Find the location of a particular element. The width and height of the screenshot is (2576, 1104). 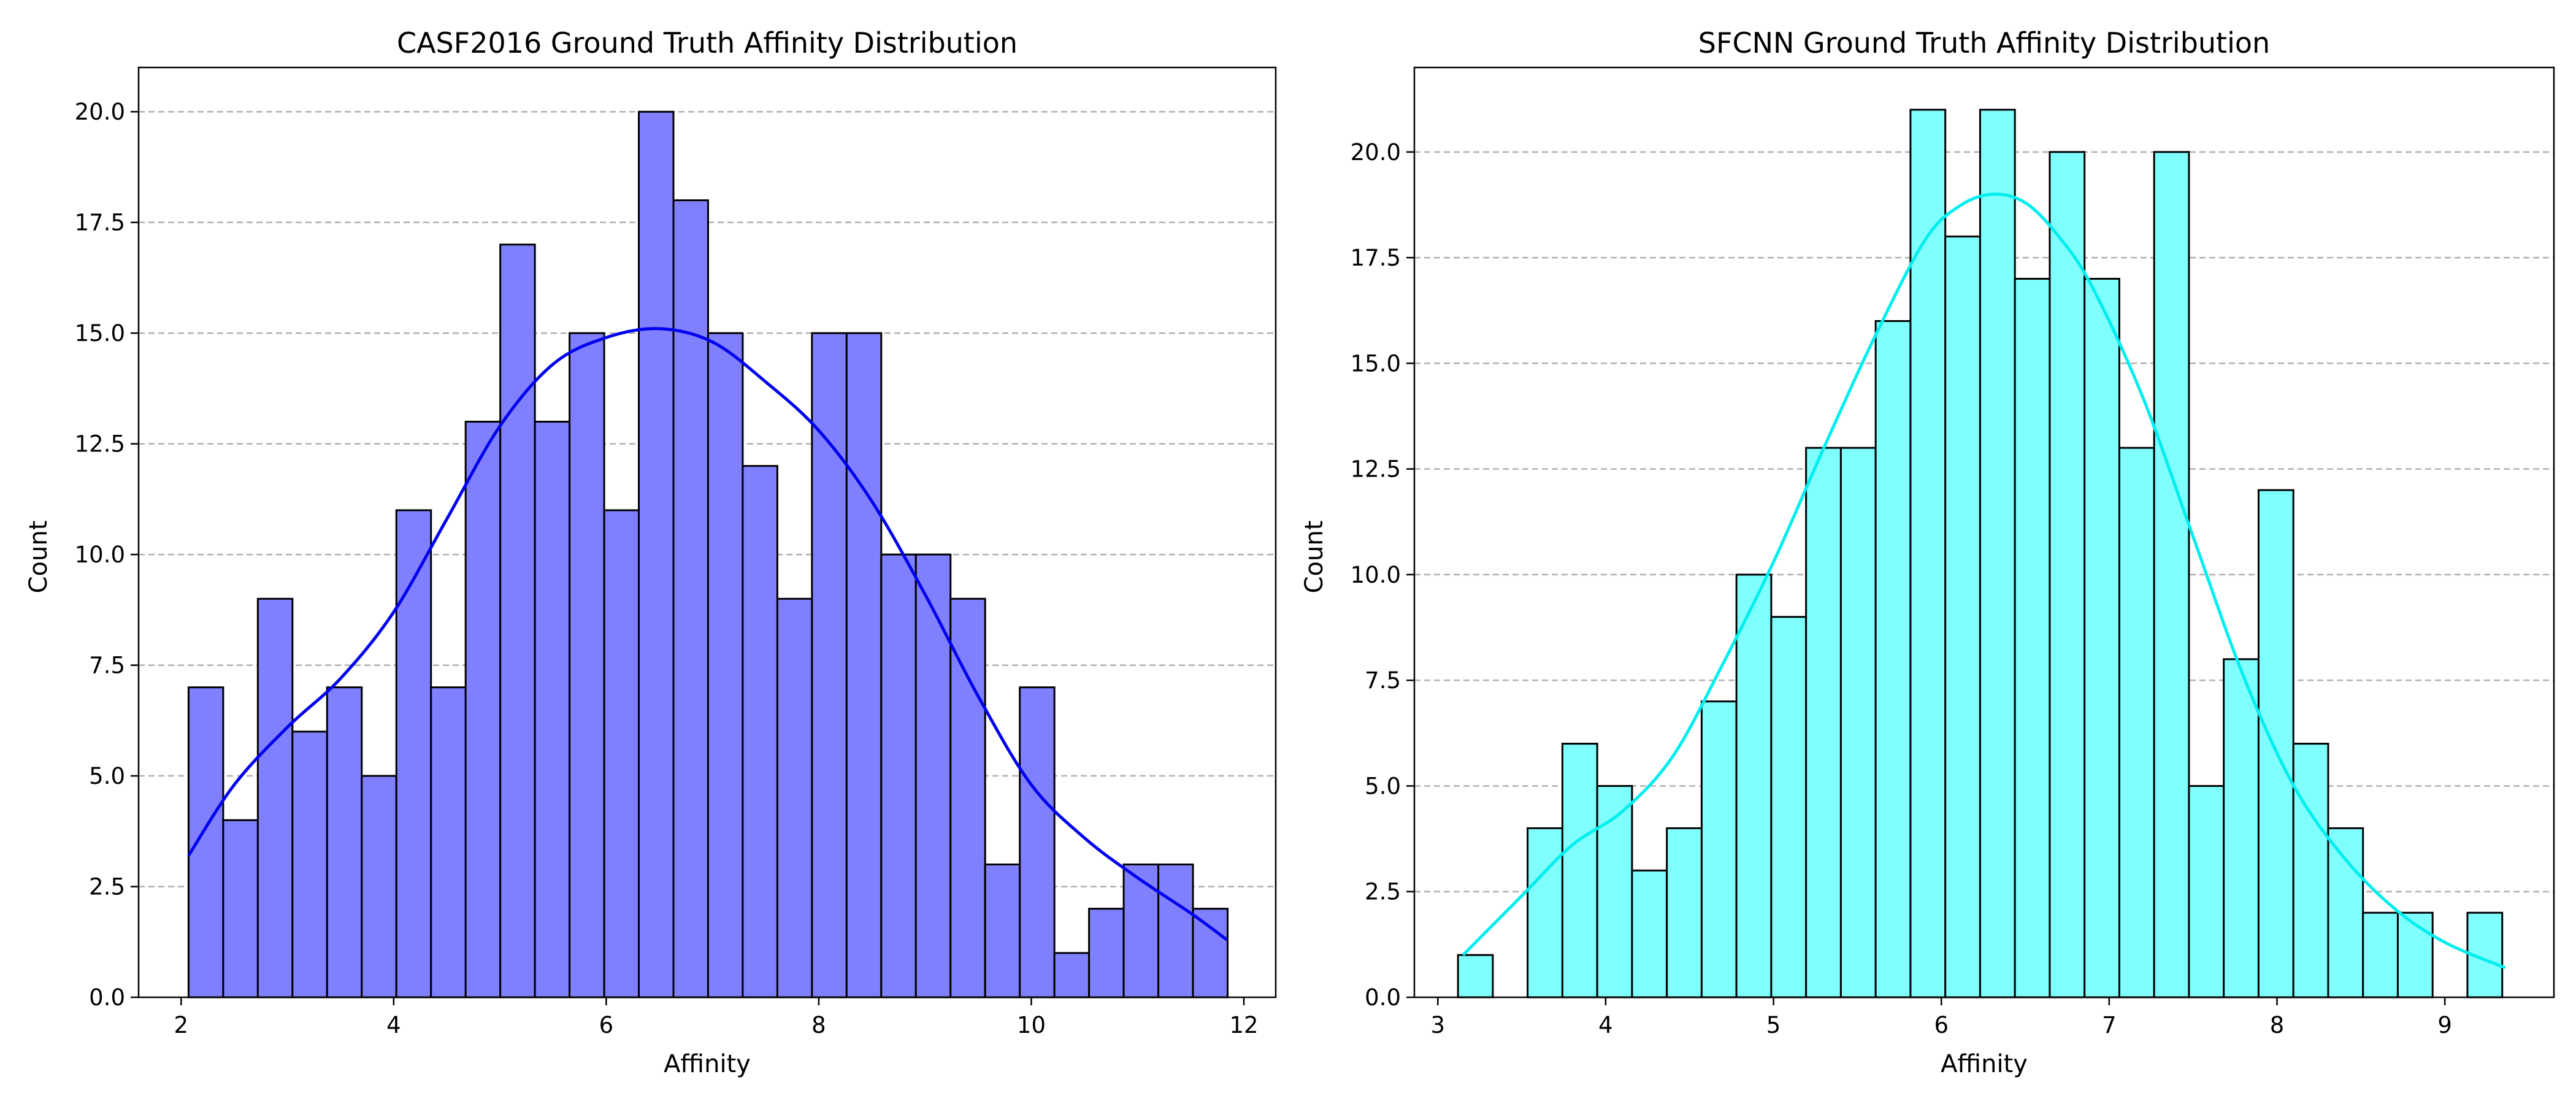

x-tick-label: 10 is located at coordinates (1031, 1025).